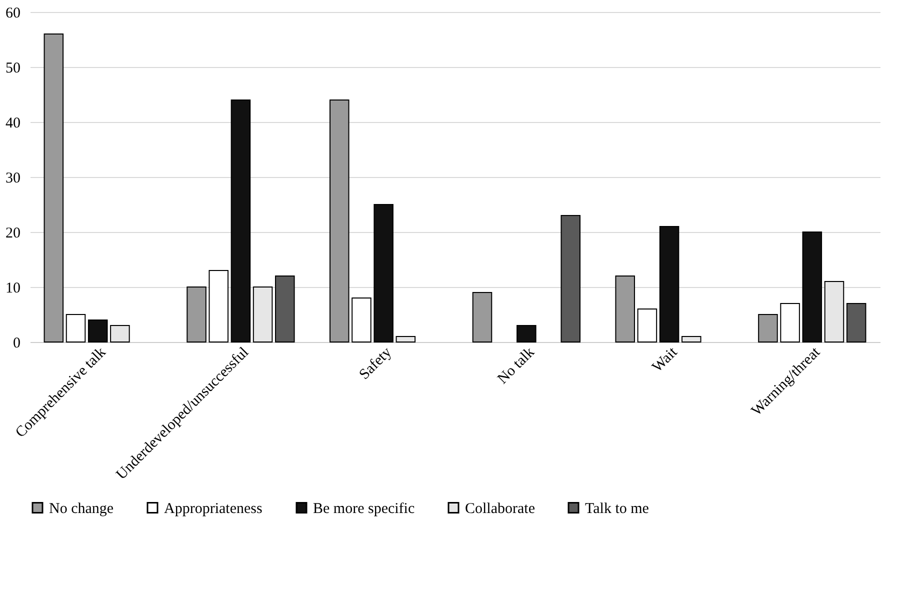  What do you see at coordinates (617, 508) in the screenshot?
I see `legend-label: Talk to me` at bounding box center [617, 508].